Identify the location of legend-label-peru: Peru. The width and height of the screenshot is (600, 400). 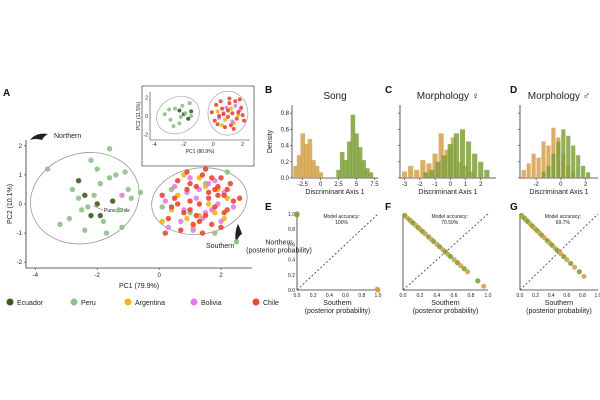
(88, 303).